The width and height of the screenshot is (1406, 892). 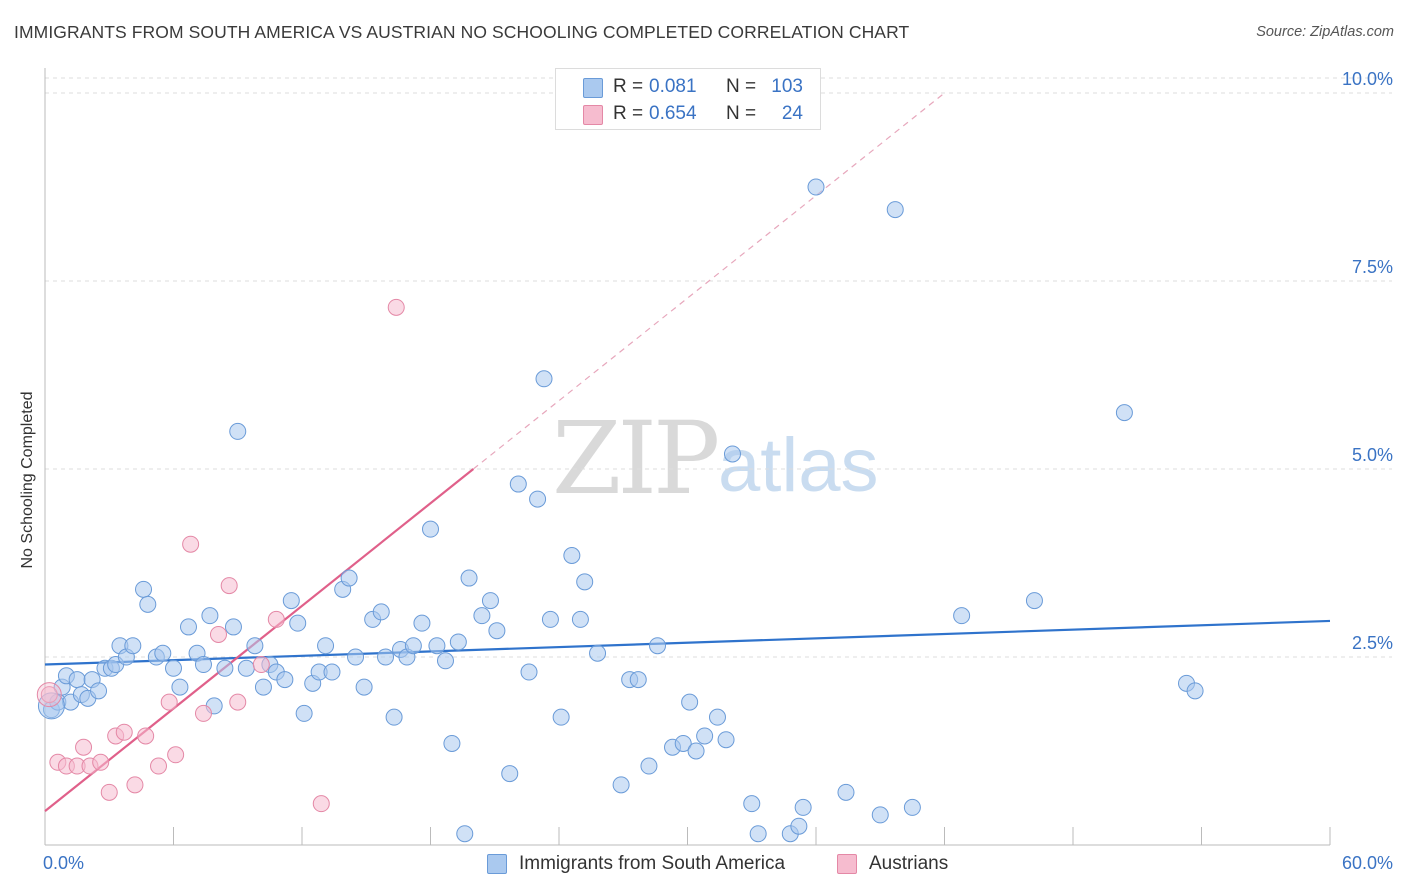 I want to click on legend-row-immigrants: R = 0.081 N = 103, so click(x=688, y=87).